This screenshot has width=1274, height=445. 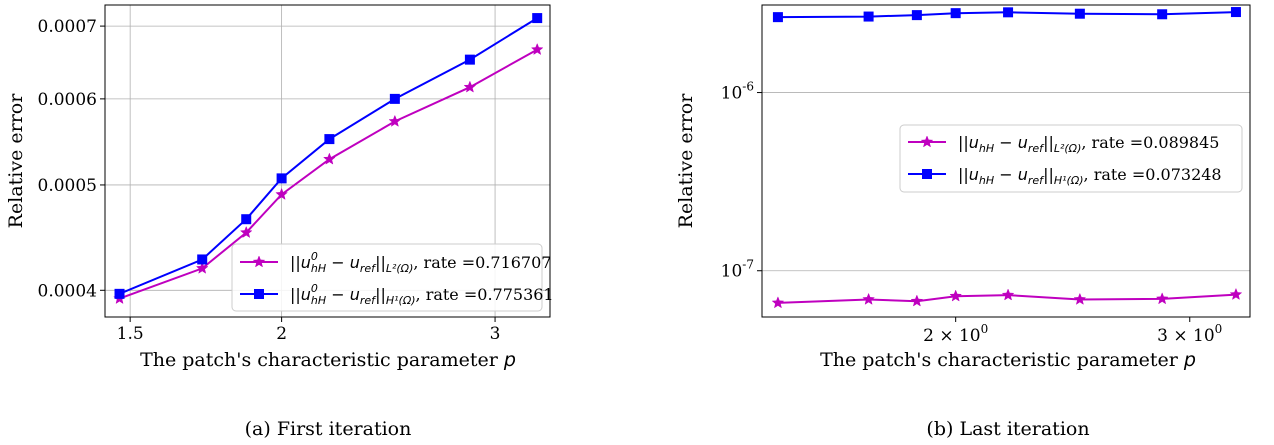 What do you see at coordinates (67, 186) in the screenshot?
I see `y-tick-label-a: 0.0005` at bounding box center [67, 186].